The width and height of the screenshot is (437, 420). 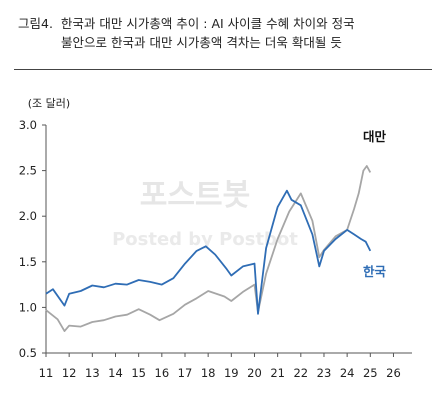 I want to click on unit-label: (조 달러), so click(x=49, y=103).